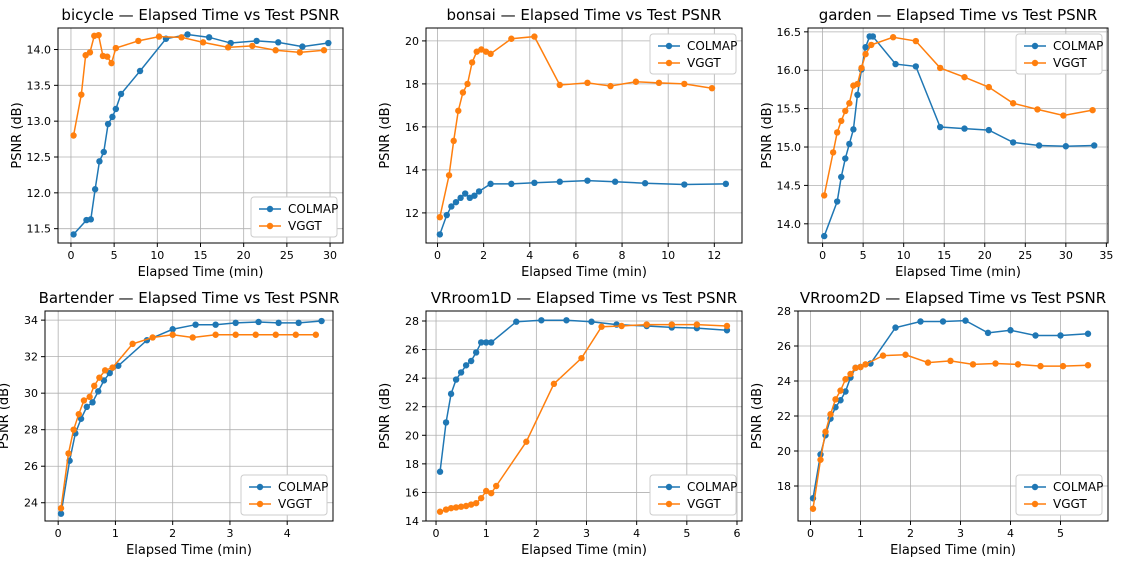  Describe the element at coordinates (789, 32) in the screenshot. I see `y-tick-label: 16.5` at that location.